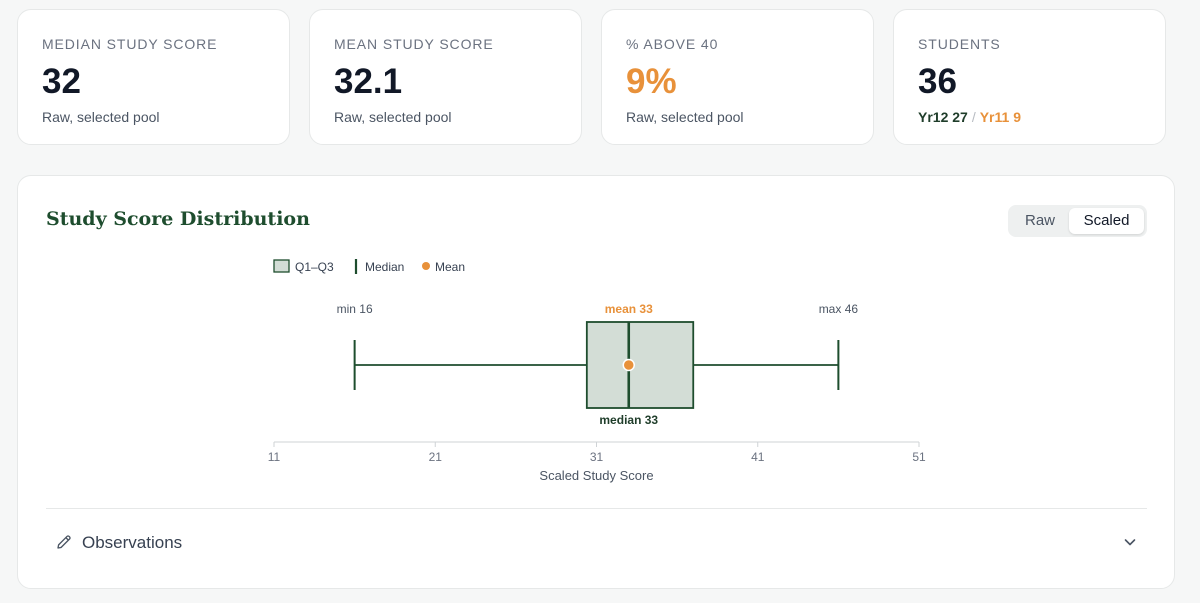 The image size is (1200, 603). I want to click on max-label: max 46, so click(839, 309).